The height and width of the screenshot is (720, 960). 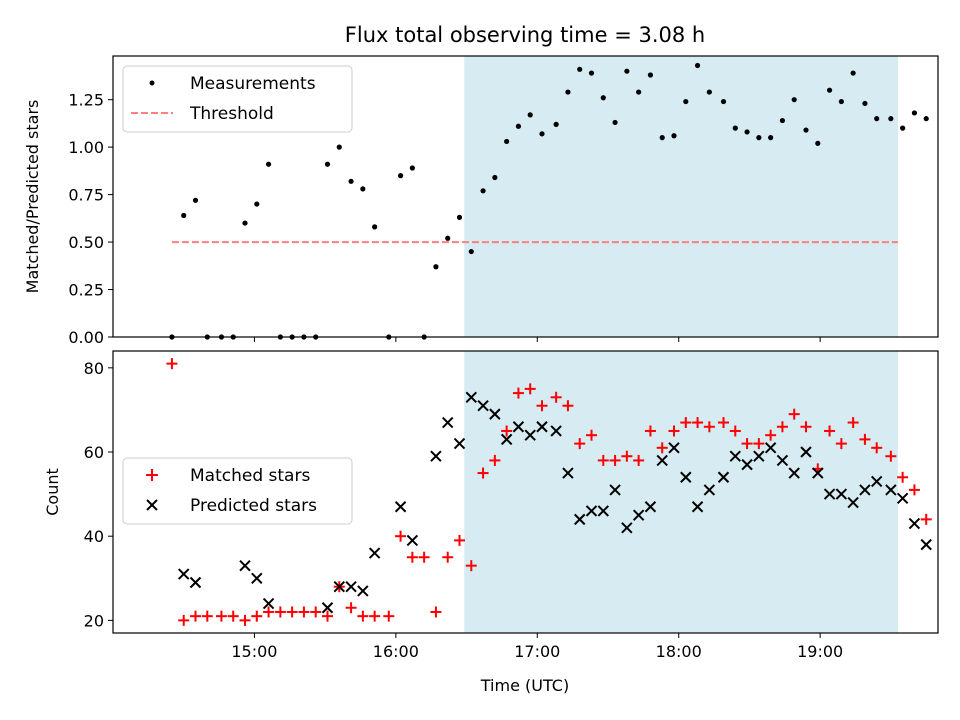 What do you see at coordinates (396, 651) in the screenshot?
I see `count-x-tick-label: 16:00` at bounding box center [396, 651].